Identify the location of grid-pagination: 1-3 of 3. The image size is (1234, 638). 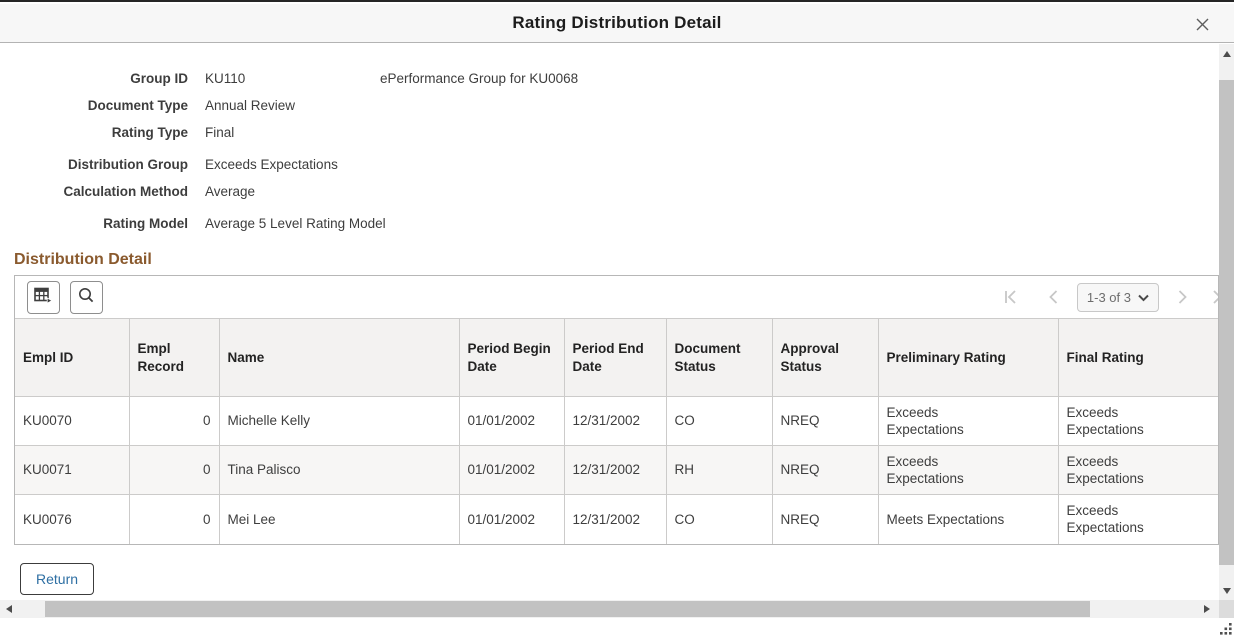
(1110, 297).